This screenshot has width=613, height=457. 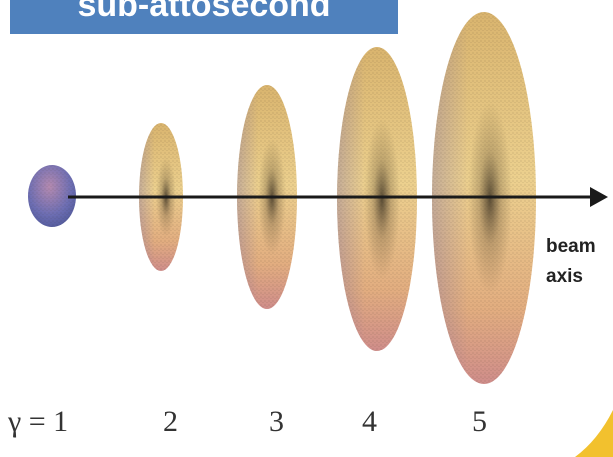 I want to click on gamma-label-4: 4, so click(x=369, y=421).